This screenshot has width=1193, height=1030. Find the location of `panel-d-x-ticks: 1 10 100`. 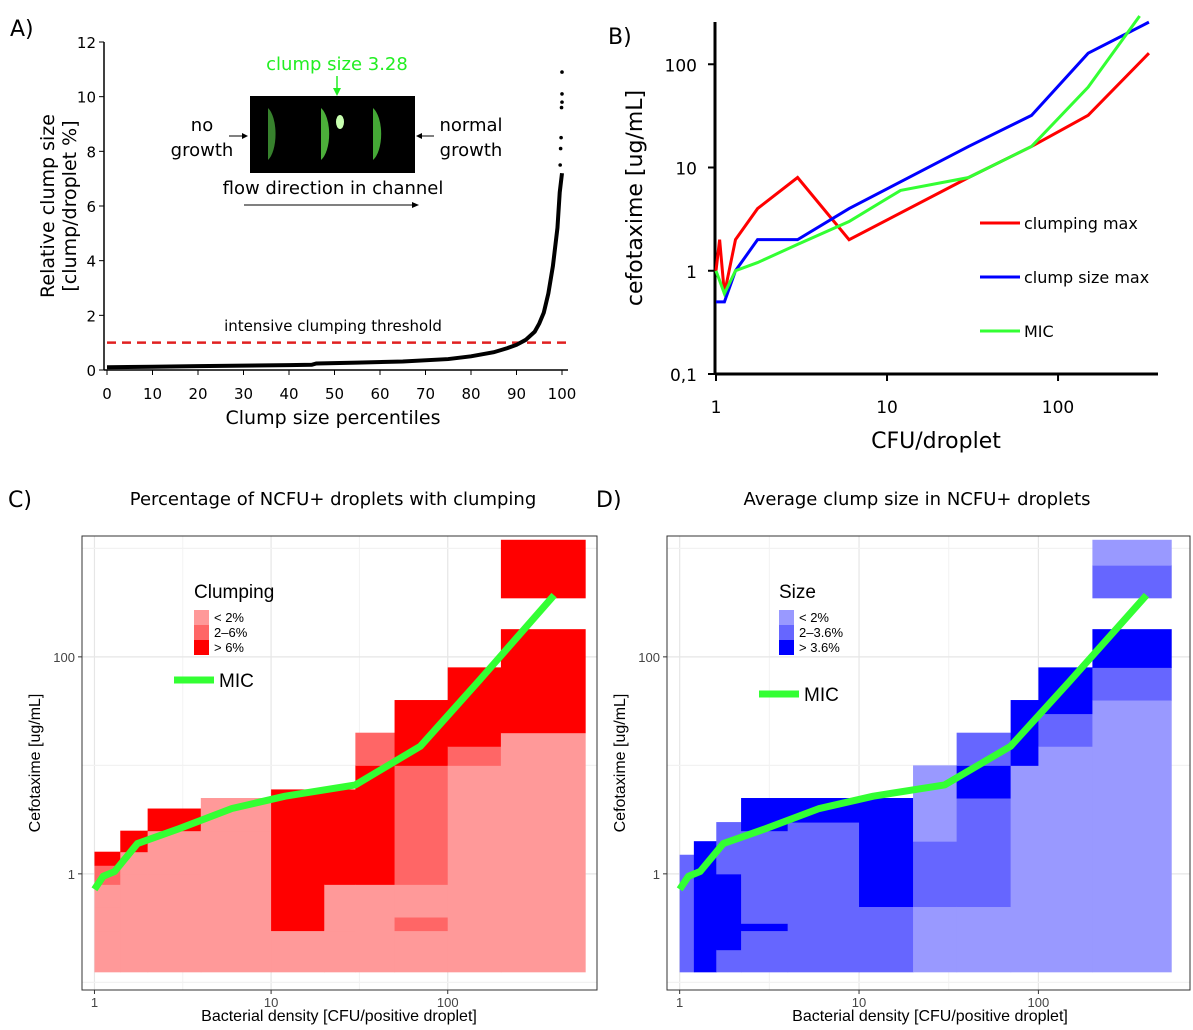

panel-d-x-ticks: 1 10 100 is located at coordinates (862, 1000).